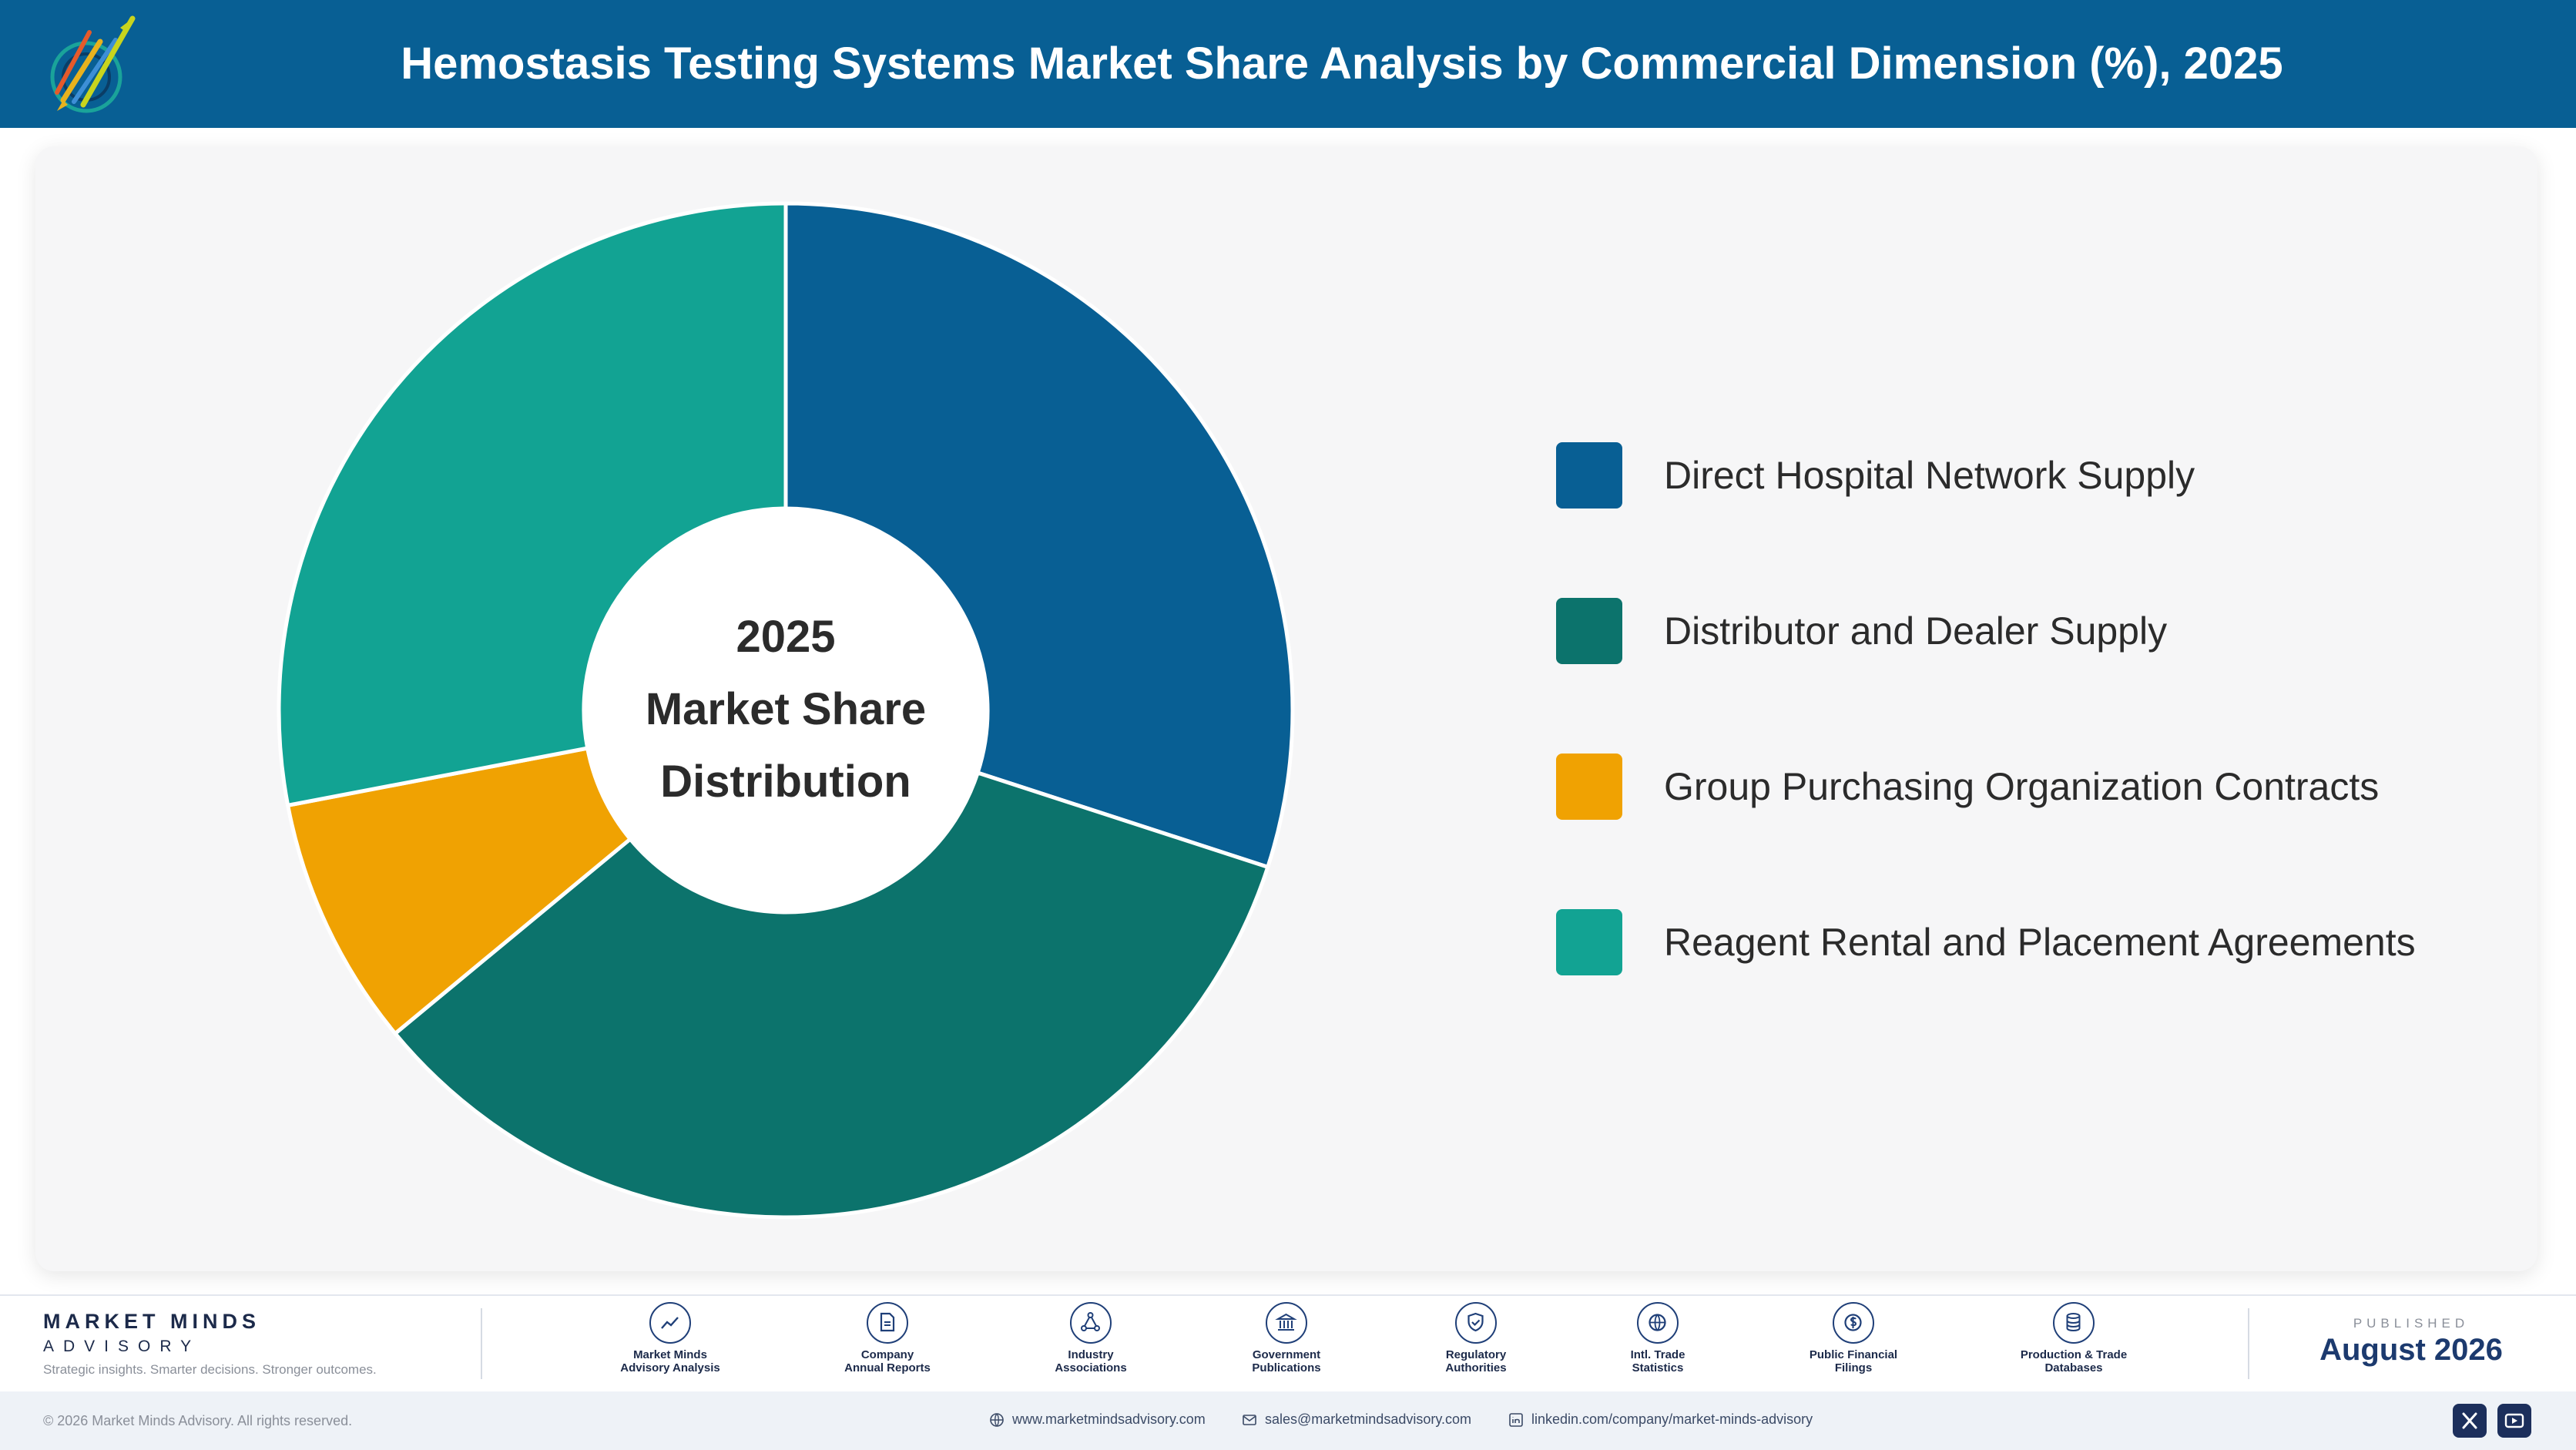 The height and width of the screenshot is (1450, 2576). I want to click on legend-label: Reagent Rental and Placement Agreements, so click(2040, 942).